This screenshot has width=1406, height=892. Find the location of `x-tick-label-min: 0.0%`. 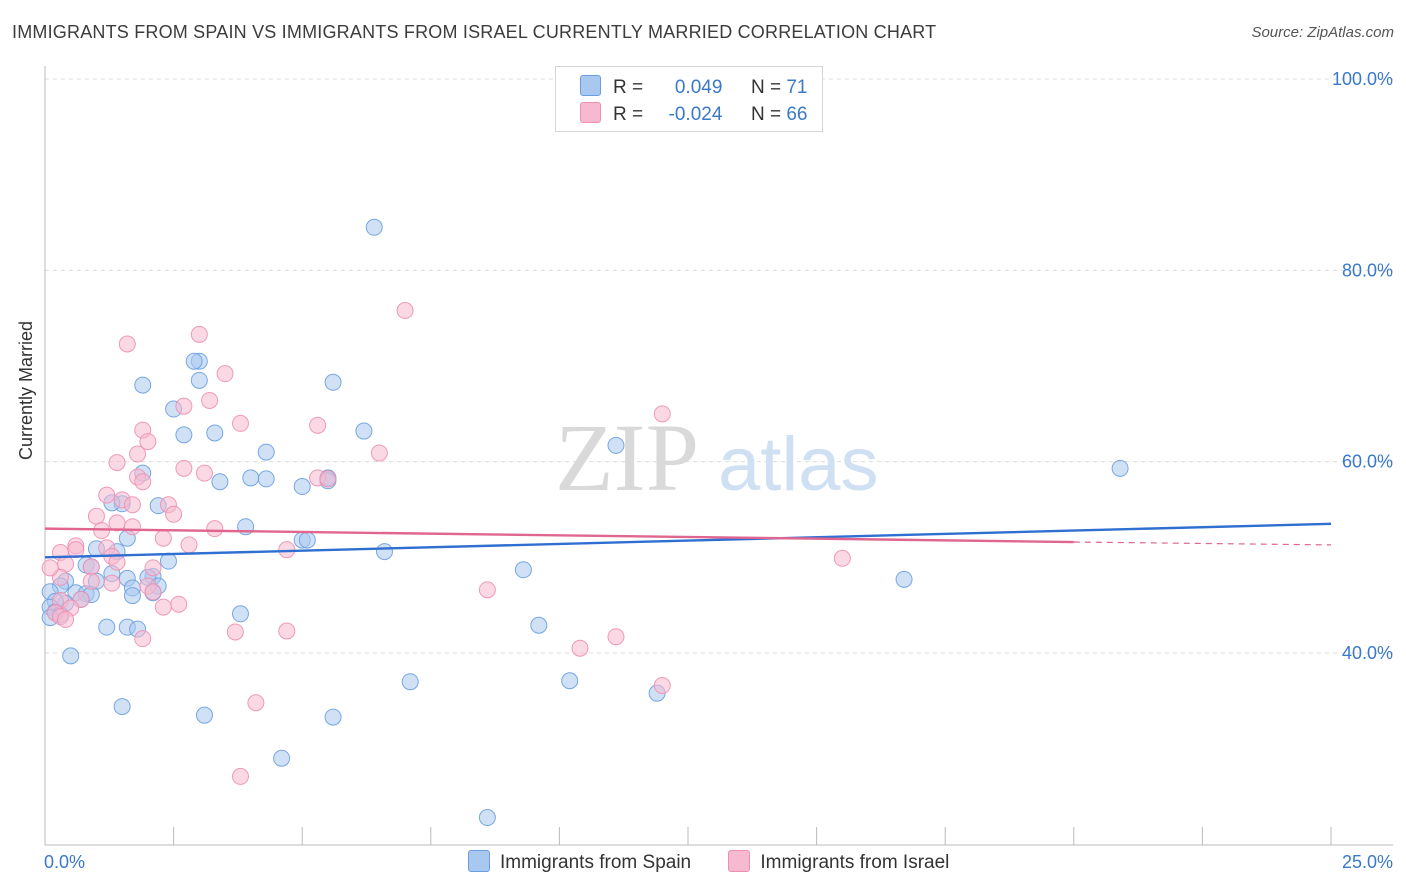

x-tick-label-min: 0.0% is located at coordinates (65, 862).